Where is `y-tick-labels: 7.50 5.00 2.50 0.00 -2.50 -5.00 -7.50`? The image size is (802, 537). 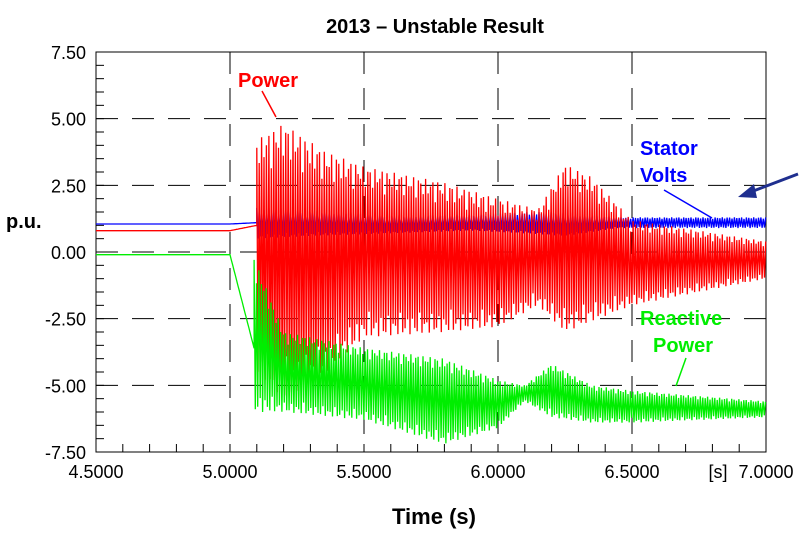 y-tick-labels: 7.50 5.00 2.50 0.00 -2.50 -5.00 -7.50 is located at coordinates (65, 253).